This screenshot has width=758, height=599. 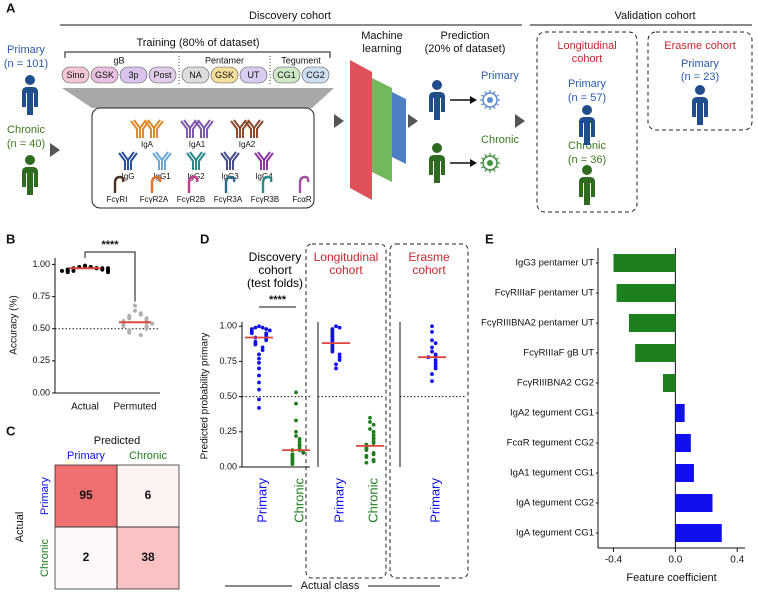 What do you see at coordinates (205, 396) in the screenshot?
I see `y-axis-label: Predicted probability primary` at bounding box center [205, 396].